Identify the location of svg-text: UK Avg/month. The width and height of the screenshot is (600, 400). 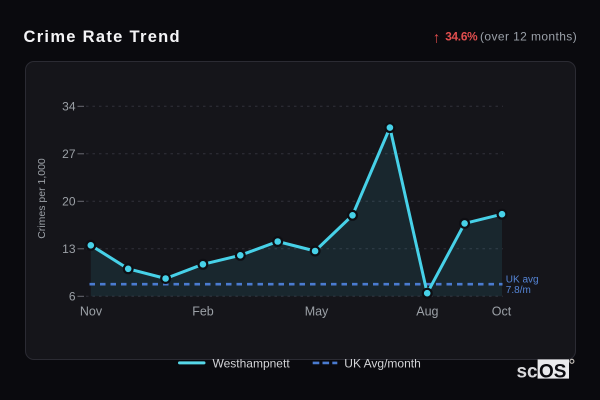
(382, 363).